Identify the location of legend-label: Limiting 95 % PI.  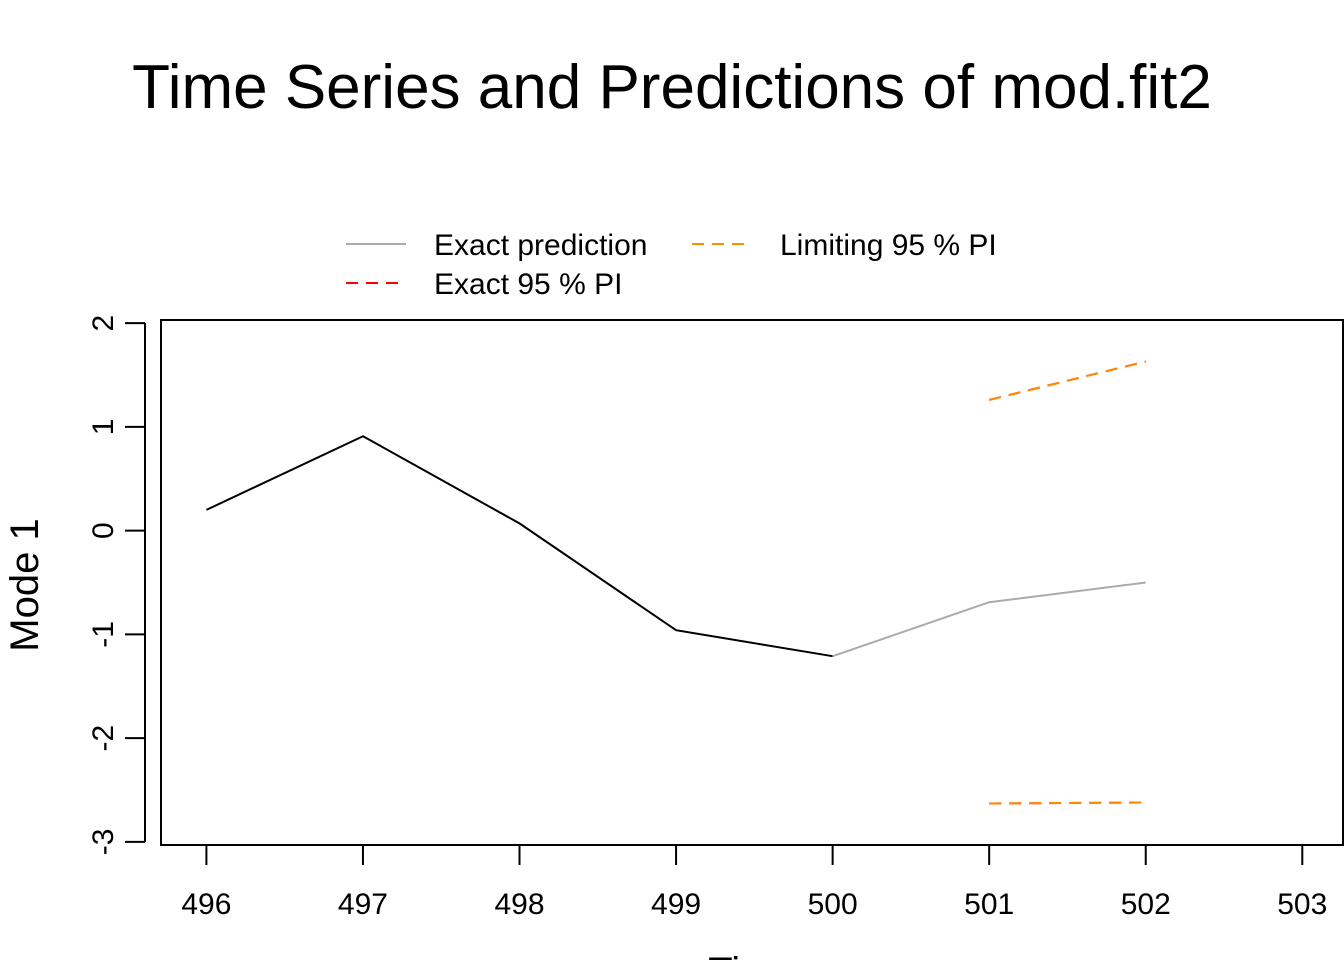
(888, 245).